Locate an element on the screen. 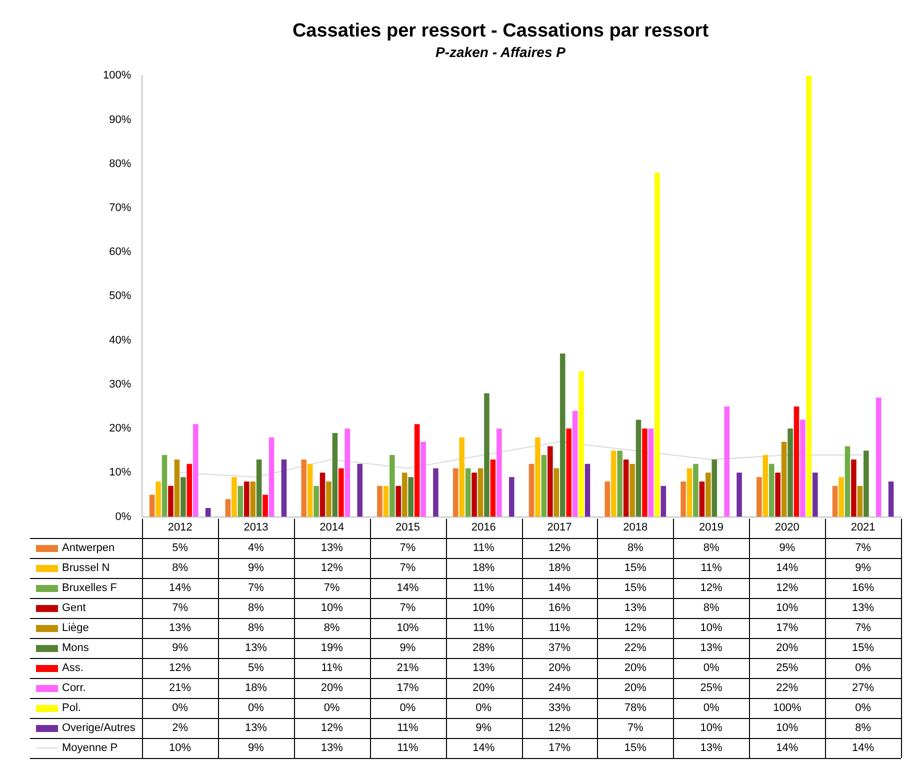 Image resolution: width=907 pixels, height=760 pixels. data-label: 33% is located at coordinates (559, 708).